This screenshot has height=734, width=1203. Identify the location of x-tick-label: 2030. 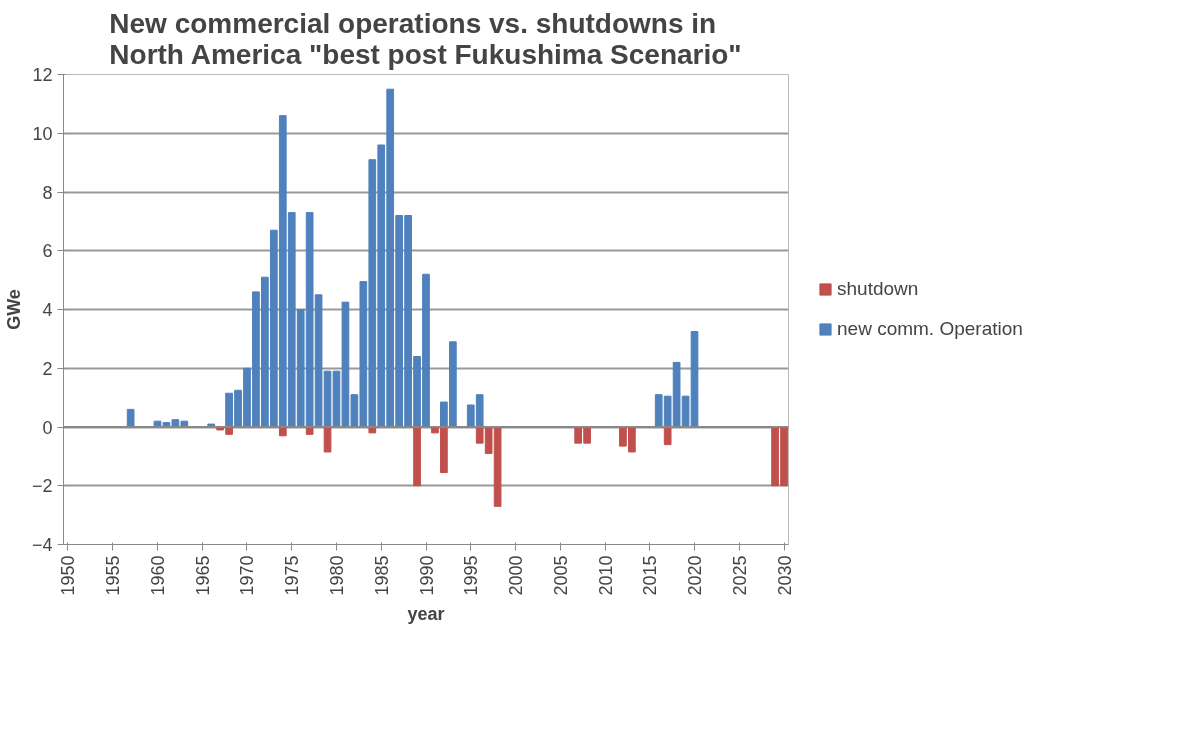
(784, 575).